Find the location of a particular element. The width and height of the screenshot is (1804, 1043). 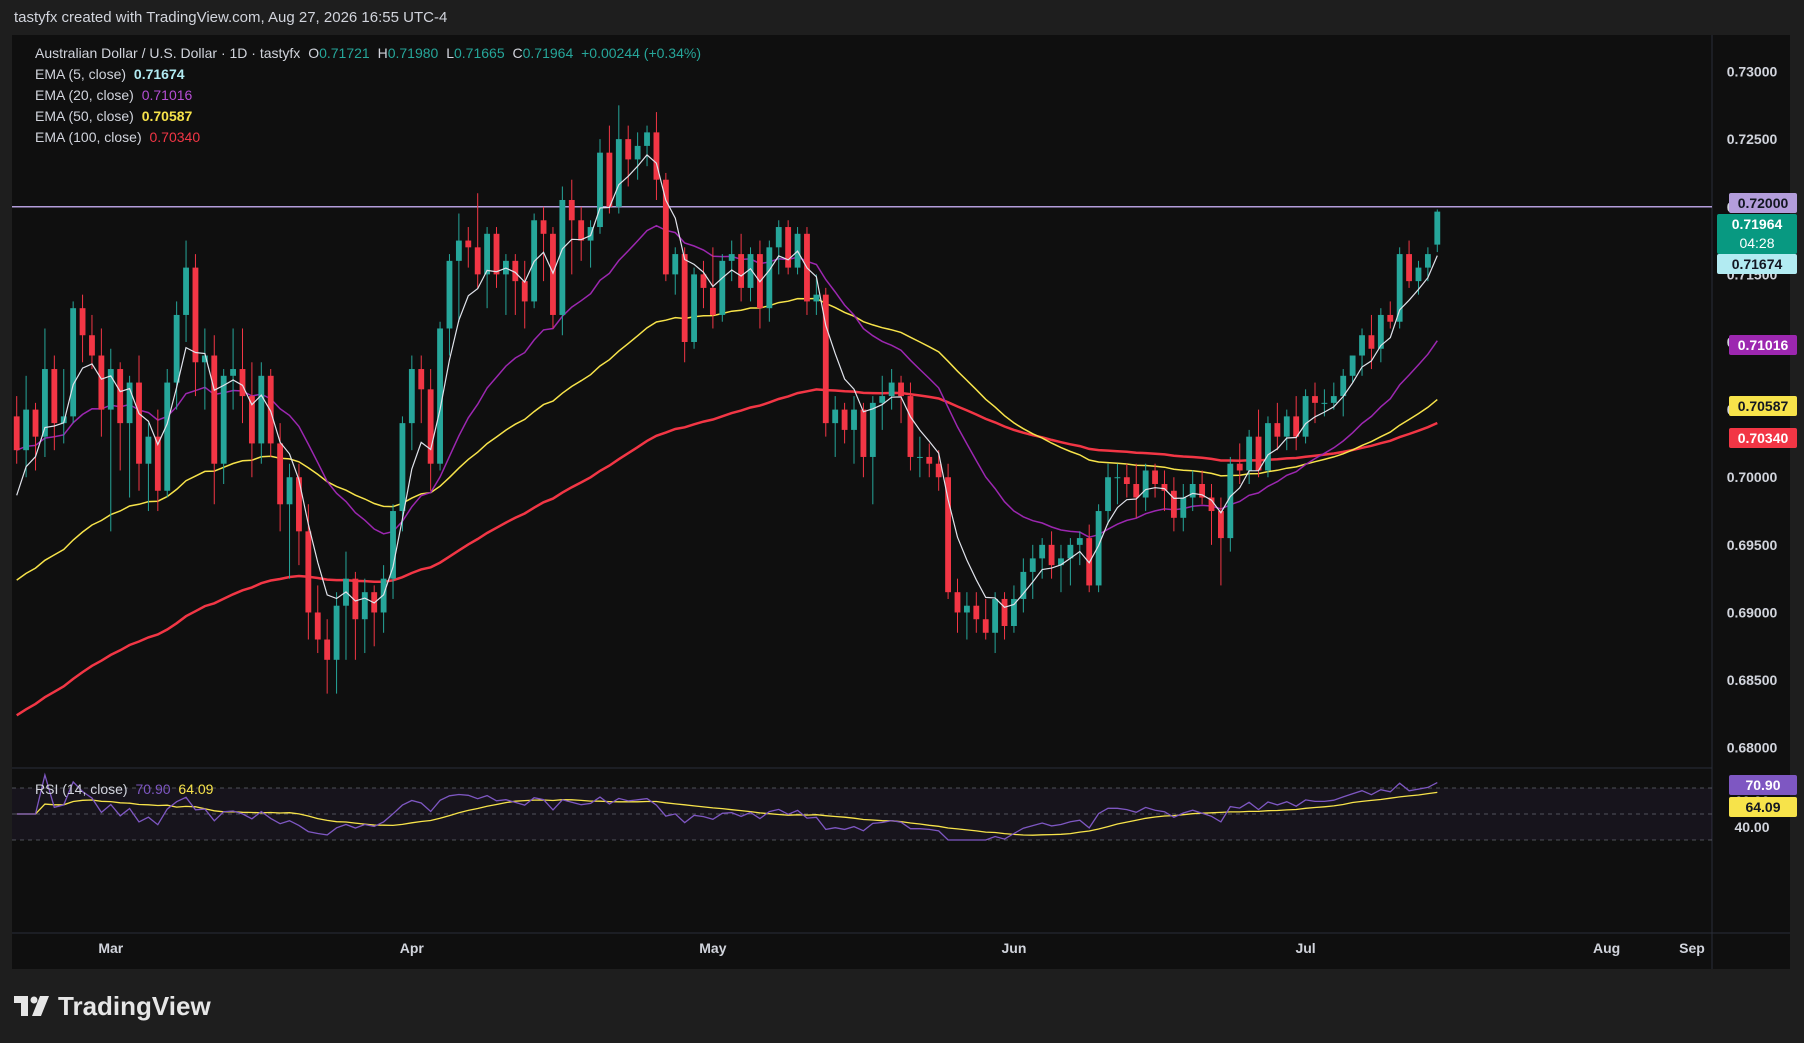

ema20-legend: EMA (20, close) 0.71016 is located at coordinates (115, 95).